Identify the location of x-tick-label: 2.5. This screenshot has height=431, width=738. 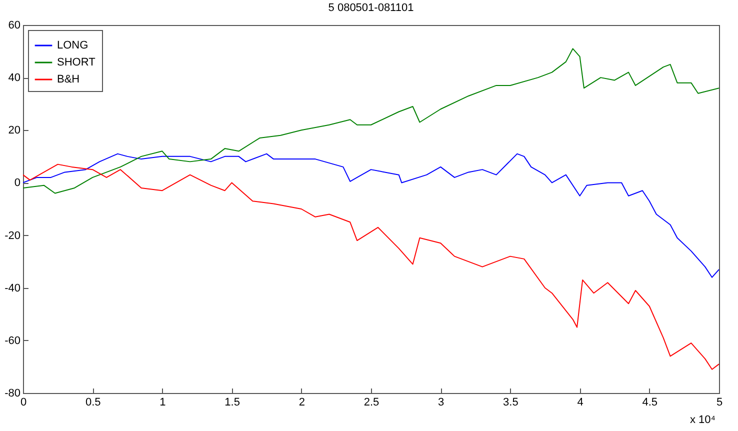
(372, 402).